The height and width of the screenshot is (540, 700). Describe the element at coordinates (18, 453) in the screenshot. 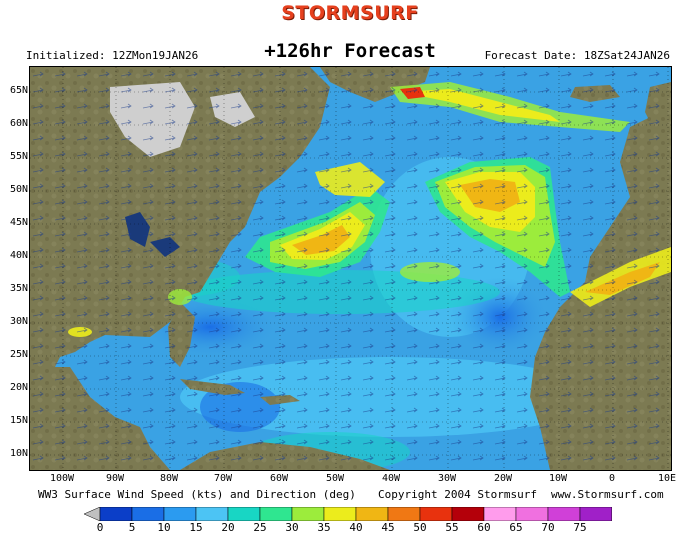

I see `lat-label-10n: 10N` at that location.